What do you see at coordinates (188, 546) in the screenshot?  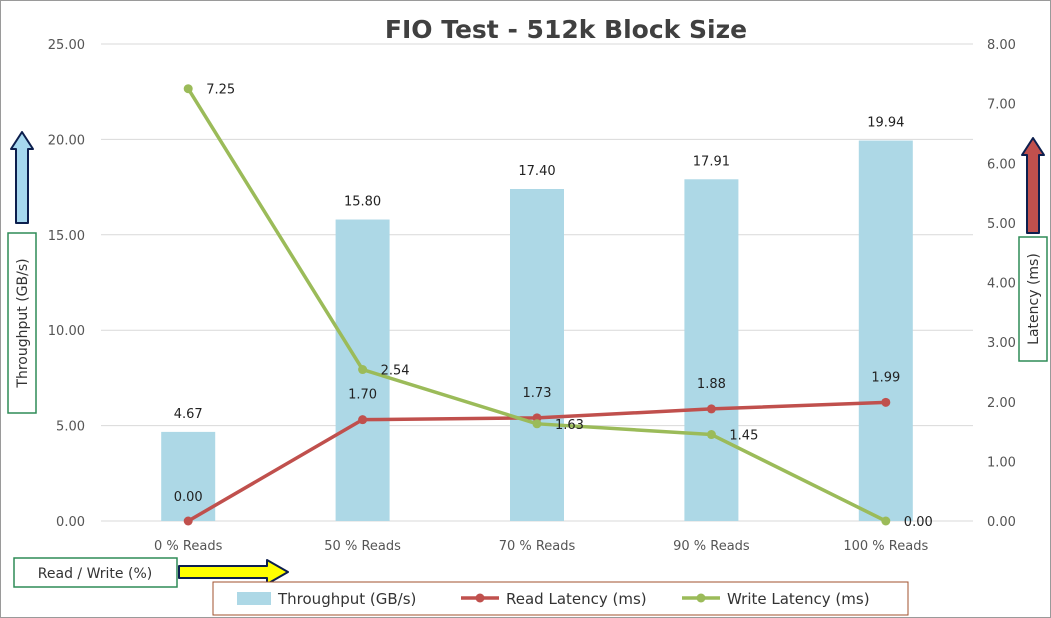 I see `x-tick-label: 0 % Reads` at bounding box center [188, 546].